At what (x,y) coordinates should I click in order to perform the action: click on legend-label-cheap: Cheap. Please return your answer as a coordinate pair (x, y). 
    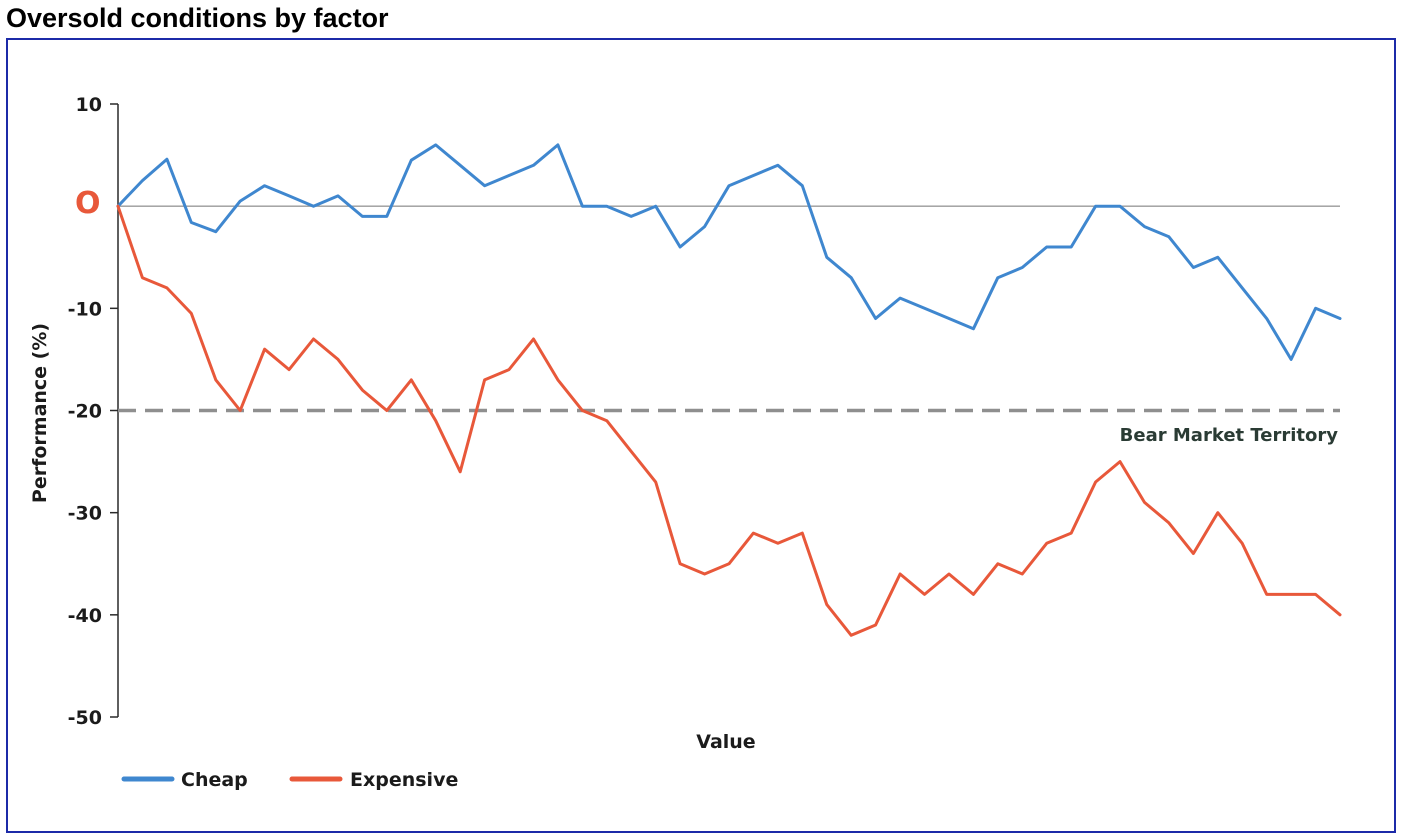
    Looking at the image, I should click on (214, 780).